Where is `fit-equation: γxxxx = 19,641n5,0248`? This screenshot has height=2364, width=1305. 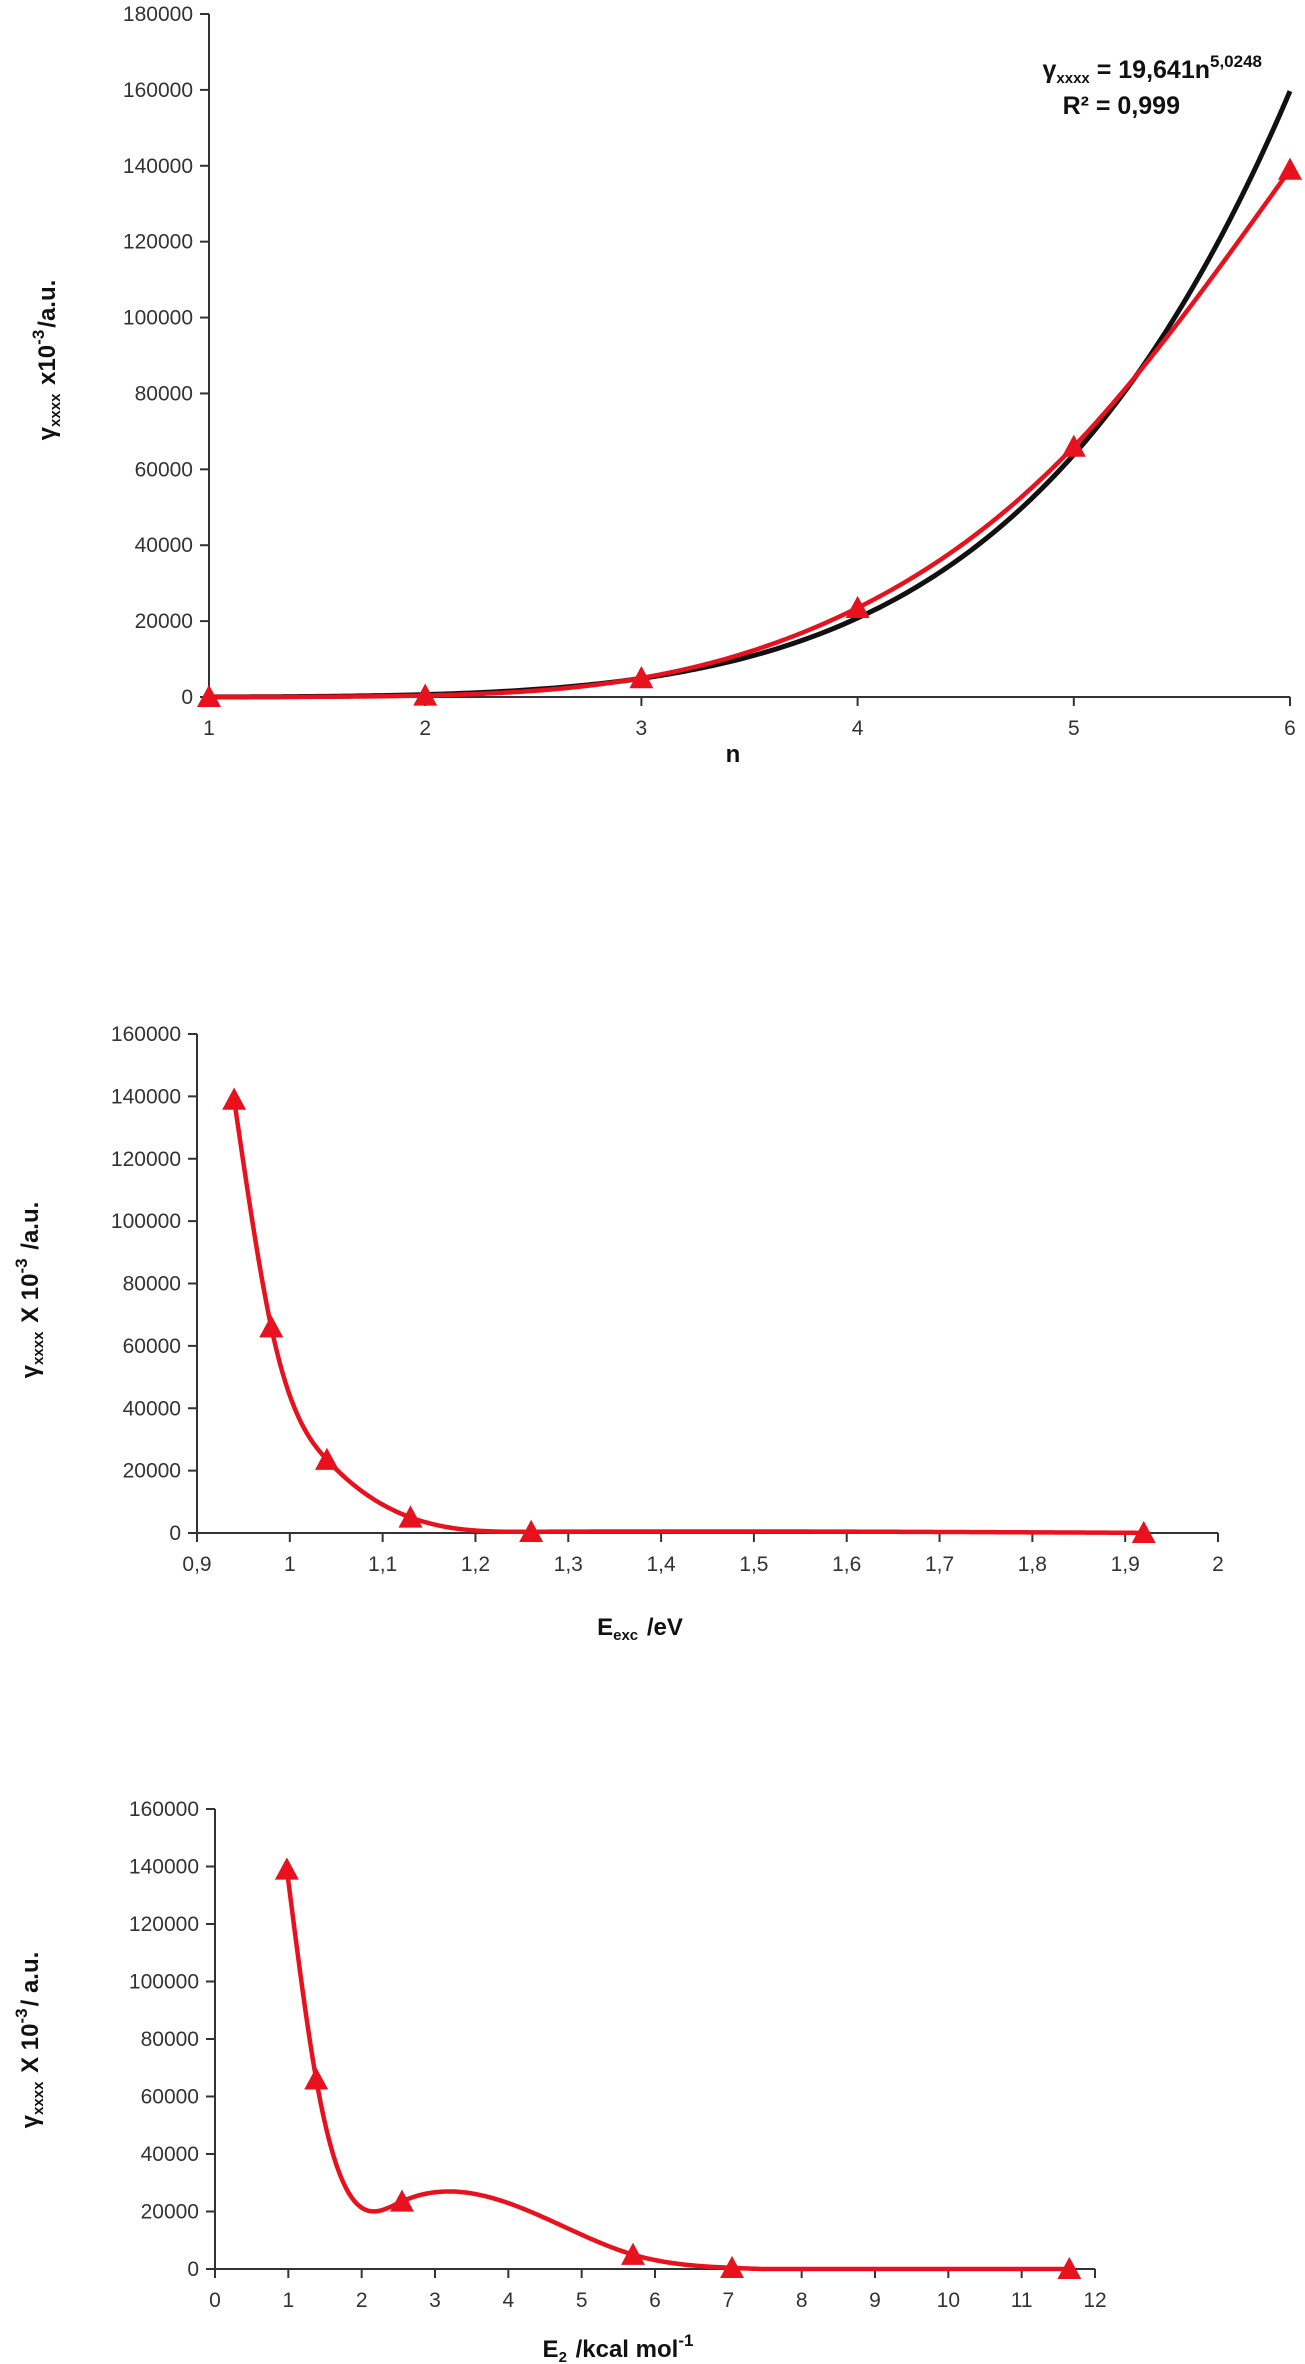
fit-equation: γxxxx = 19,641n5,0248 is located at coordinates (1152, 69).